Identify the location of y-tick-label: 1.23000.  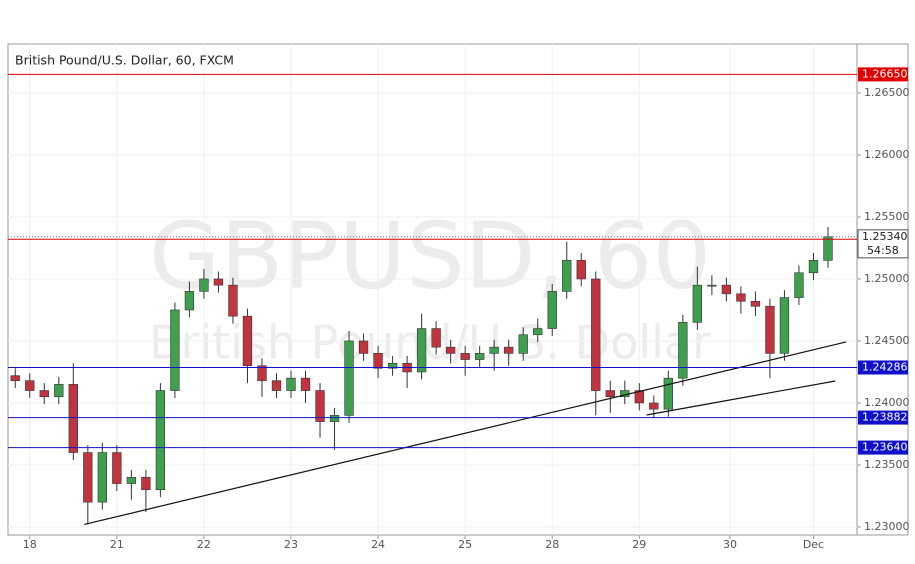
(887, 526).